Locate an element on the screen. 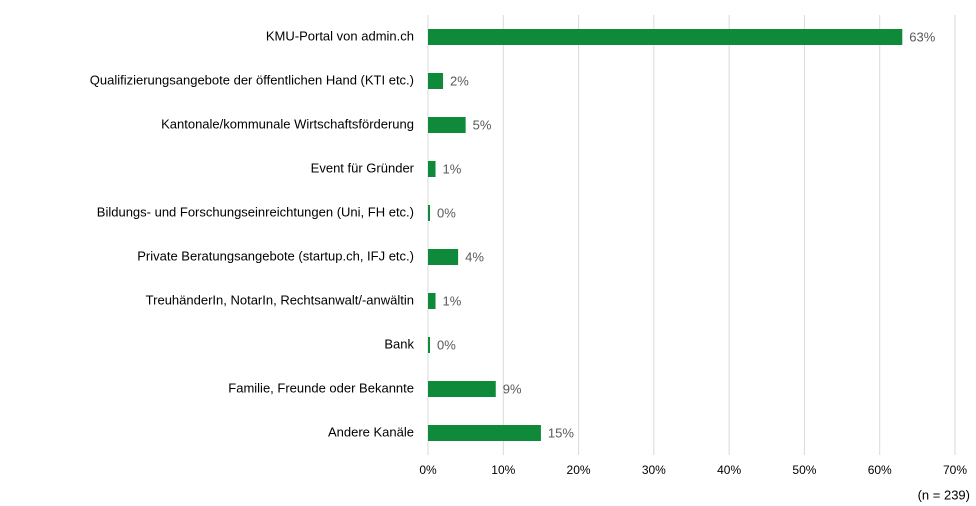  x-tick-label: 60% is located at coordinates (880, 470).